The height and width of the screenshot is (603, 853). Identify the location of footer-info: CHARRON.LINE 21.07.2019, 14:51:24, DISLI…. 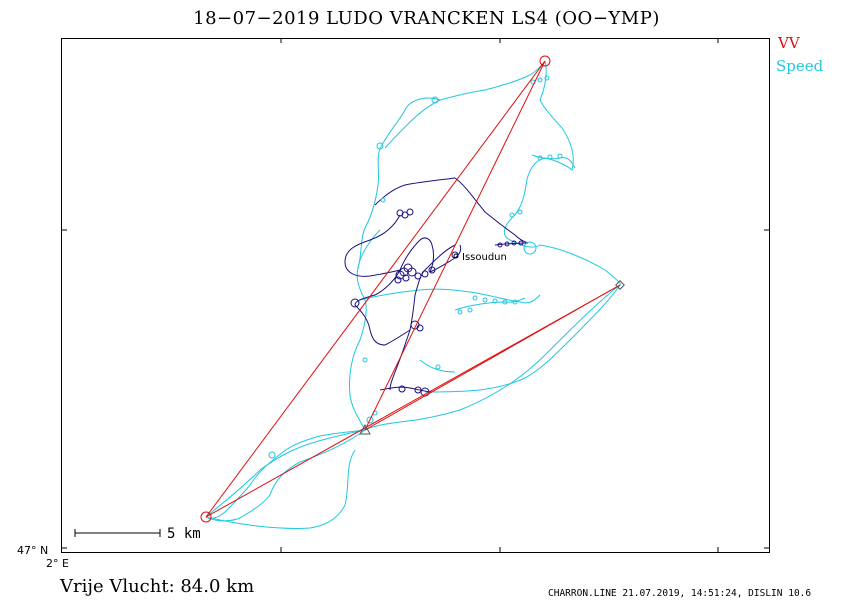
(680, 593).